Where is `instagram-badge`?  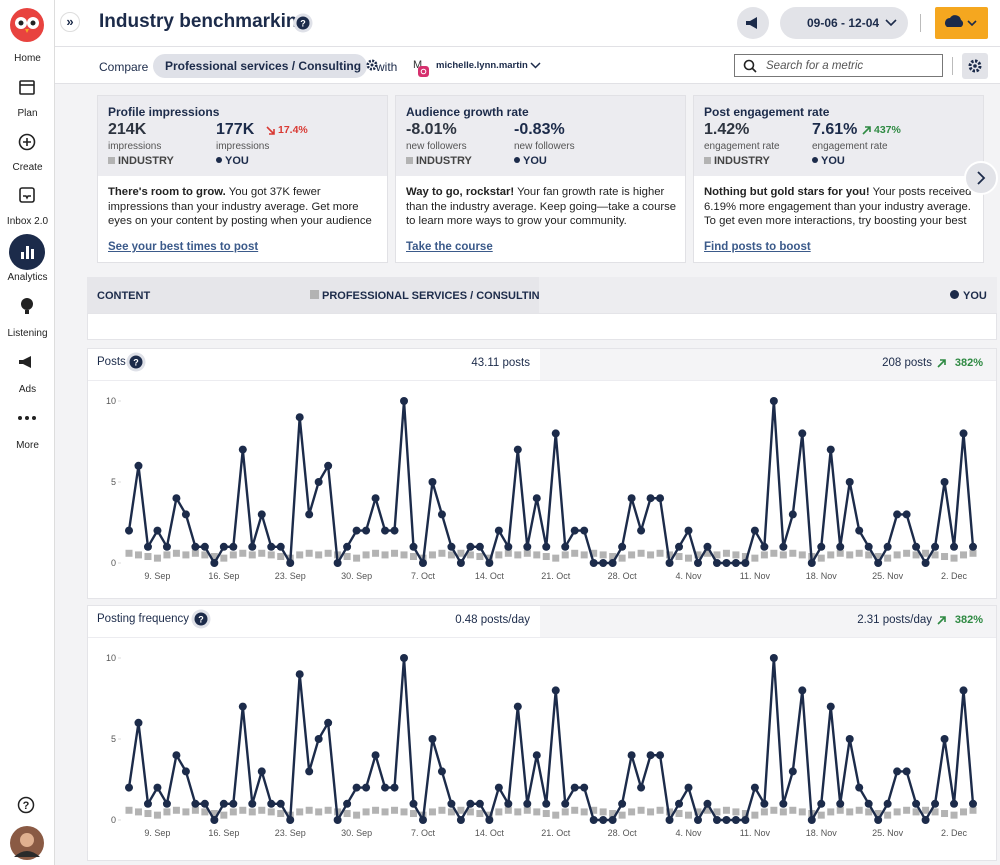 instagram-badge is located at coordinates (423, 71).